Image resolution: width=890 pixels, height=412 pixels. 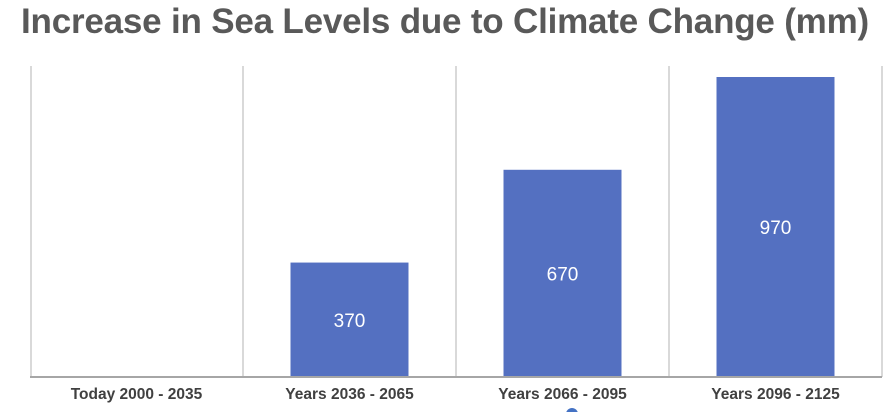 I want to click on data-label: 670, so click(x=563, y=274).